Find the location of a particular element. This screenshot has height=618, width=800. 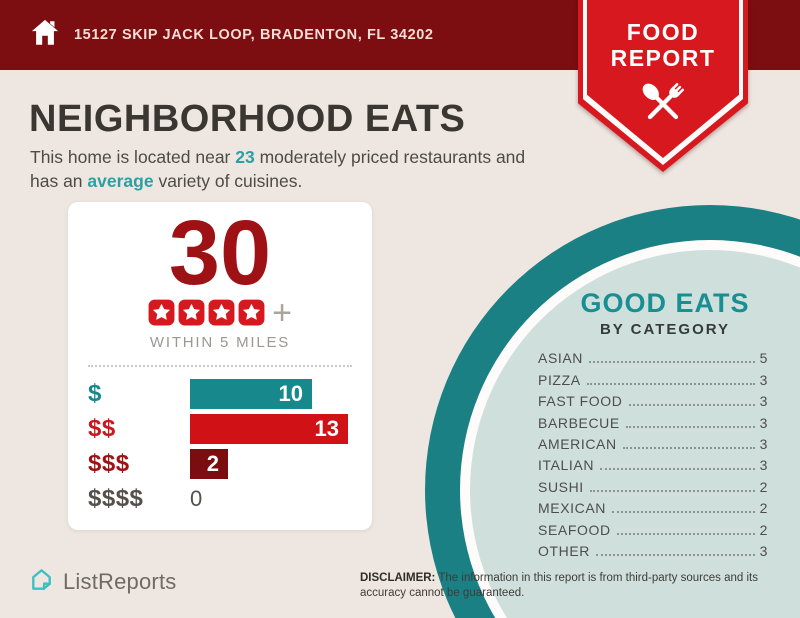

subtitle-text-3: variety of cuisines. is located at coordinates (228, 180).